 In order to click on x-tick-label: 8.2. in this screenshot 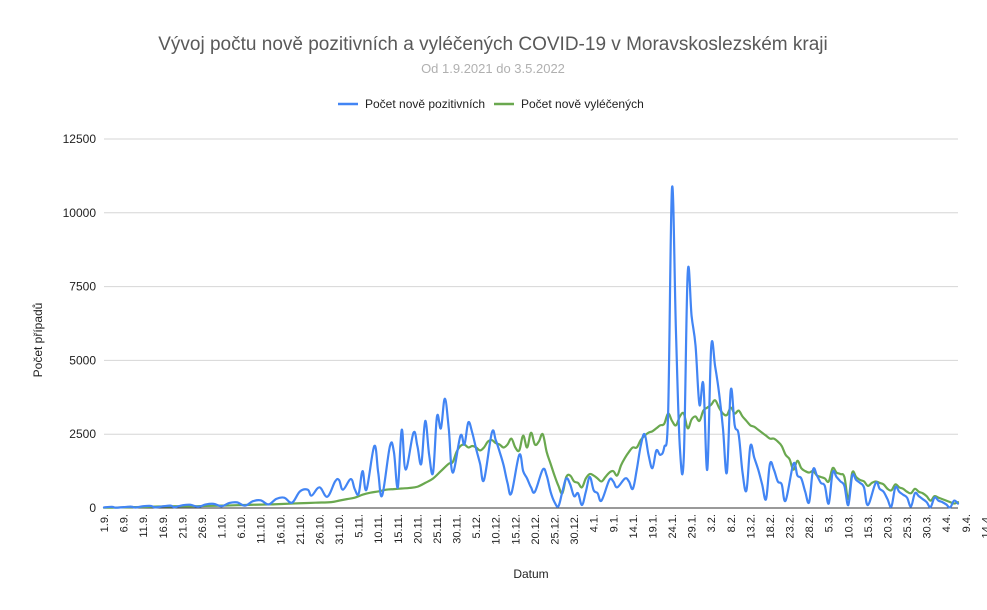, I will do `click(732, 523)`.